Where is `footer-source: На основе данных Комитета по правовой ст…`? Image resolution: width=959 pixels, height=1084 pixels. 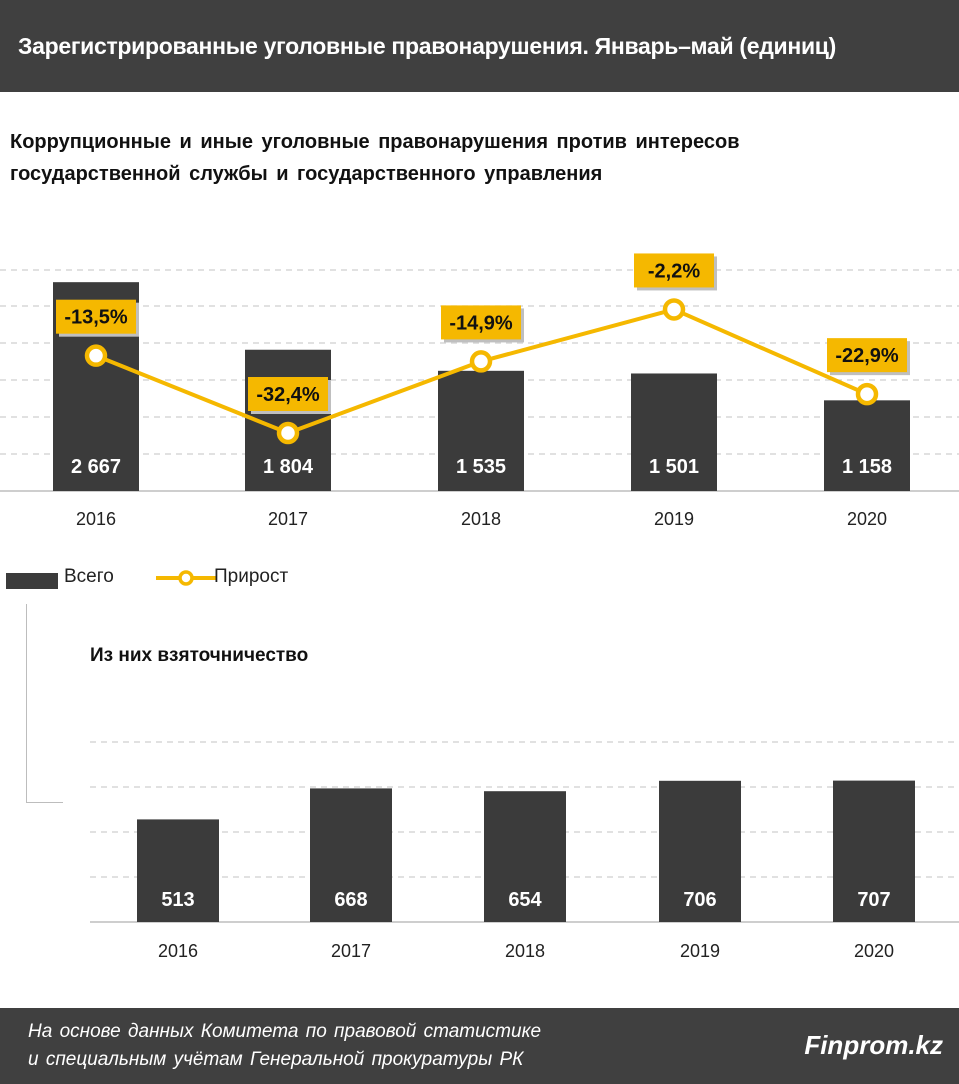
footer-source: На основе данных Комитета по правовой ст… is located at coordinates (284, 1046).